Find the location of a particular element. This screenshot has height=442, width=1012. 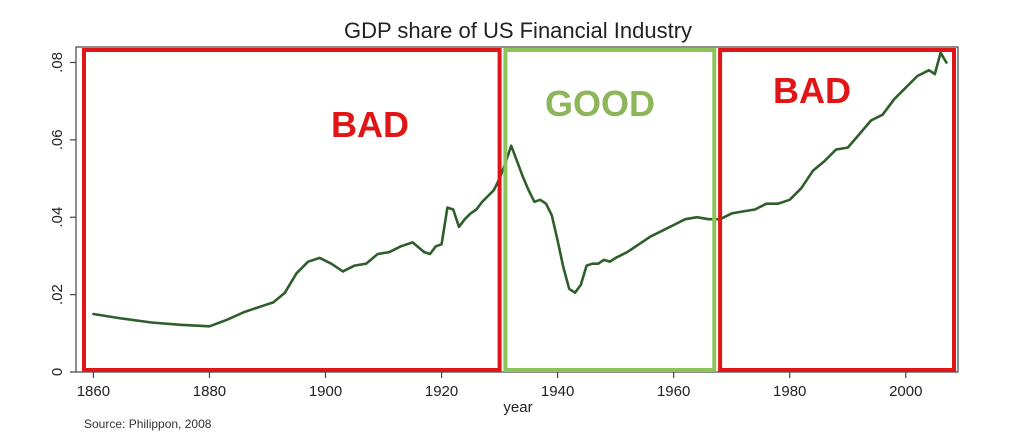

y-tick-label: 0 is located at coordinates (57, 372).